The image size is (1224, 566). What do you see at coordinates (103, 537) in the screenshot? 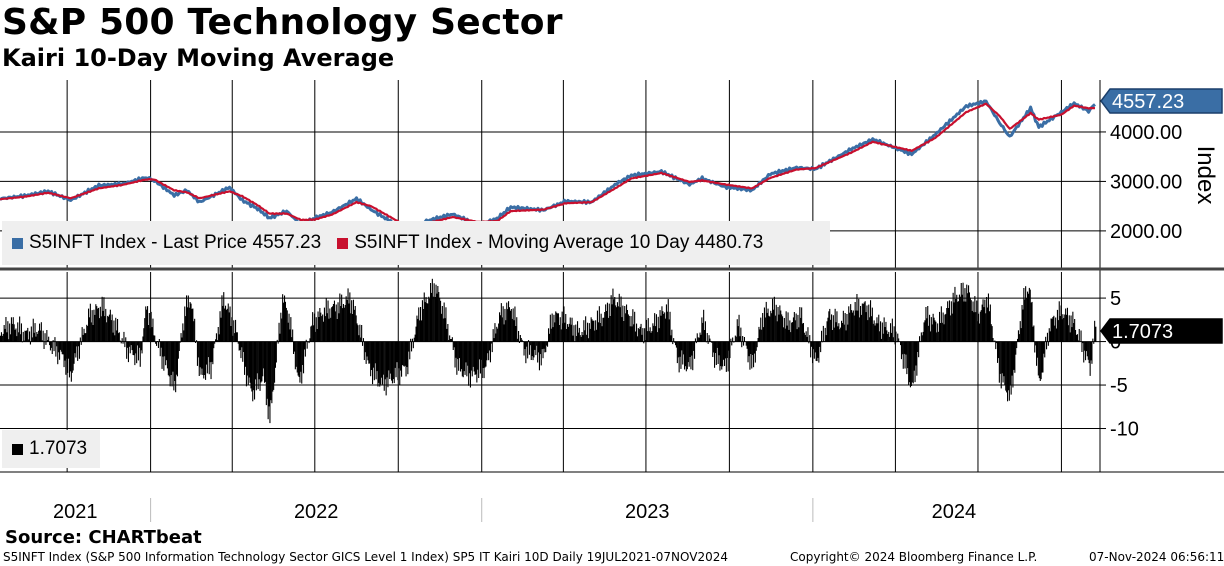
I see `source-label: Source: CHARTbeat` at bounding box center [103, 537].